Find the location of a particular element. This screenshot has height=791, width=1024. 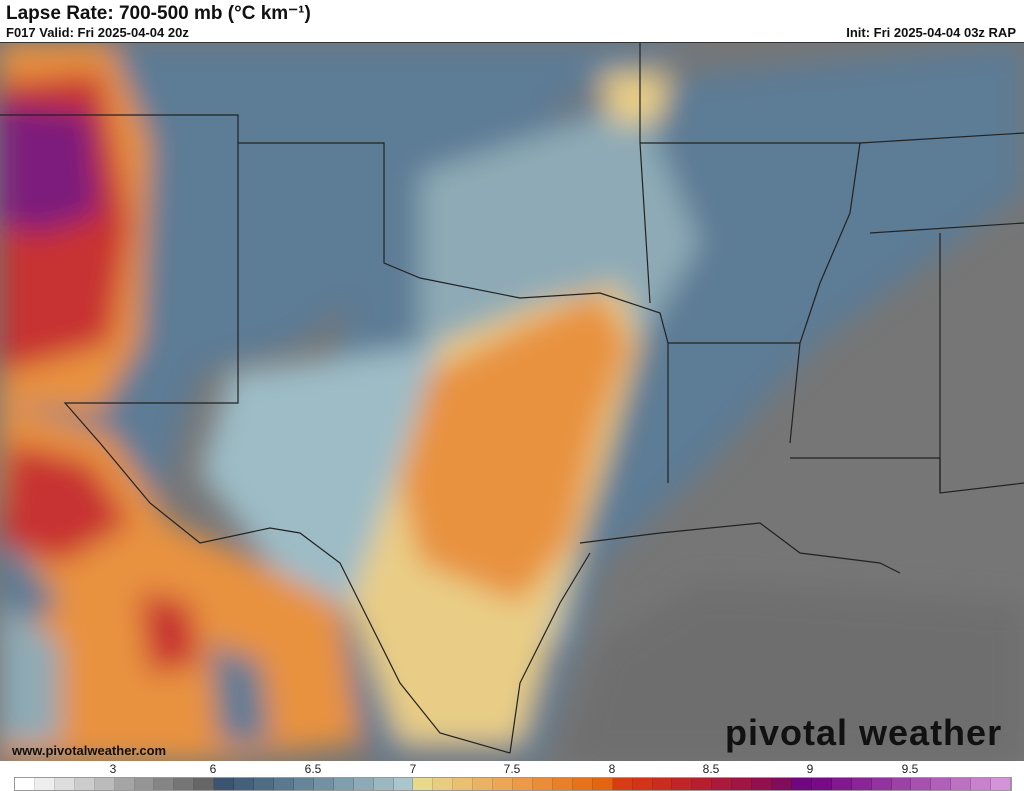

pivotal-weather-logo: pivotal weather is located at coordinates (864, 732).